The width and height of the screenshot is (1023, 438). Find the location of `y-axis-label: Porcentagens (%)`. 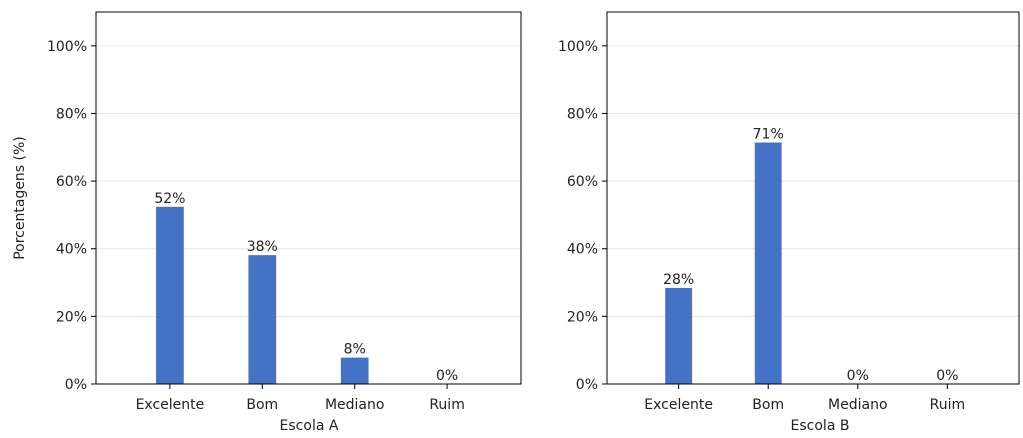

y-axis-label: Porcentagens (%) is located at coordinates (20, 198).